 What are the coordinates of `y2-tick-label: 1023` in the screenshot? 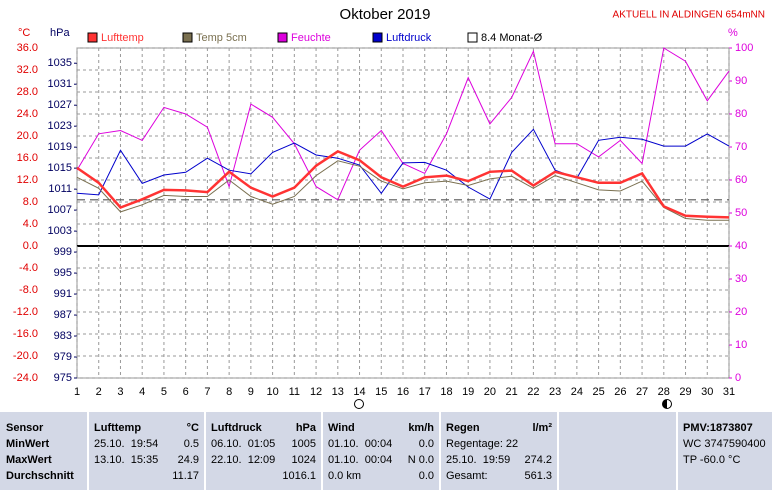 It's located at (60, 126).